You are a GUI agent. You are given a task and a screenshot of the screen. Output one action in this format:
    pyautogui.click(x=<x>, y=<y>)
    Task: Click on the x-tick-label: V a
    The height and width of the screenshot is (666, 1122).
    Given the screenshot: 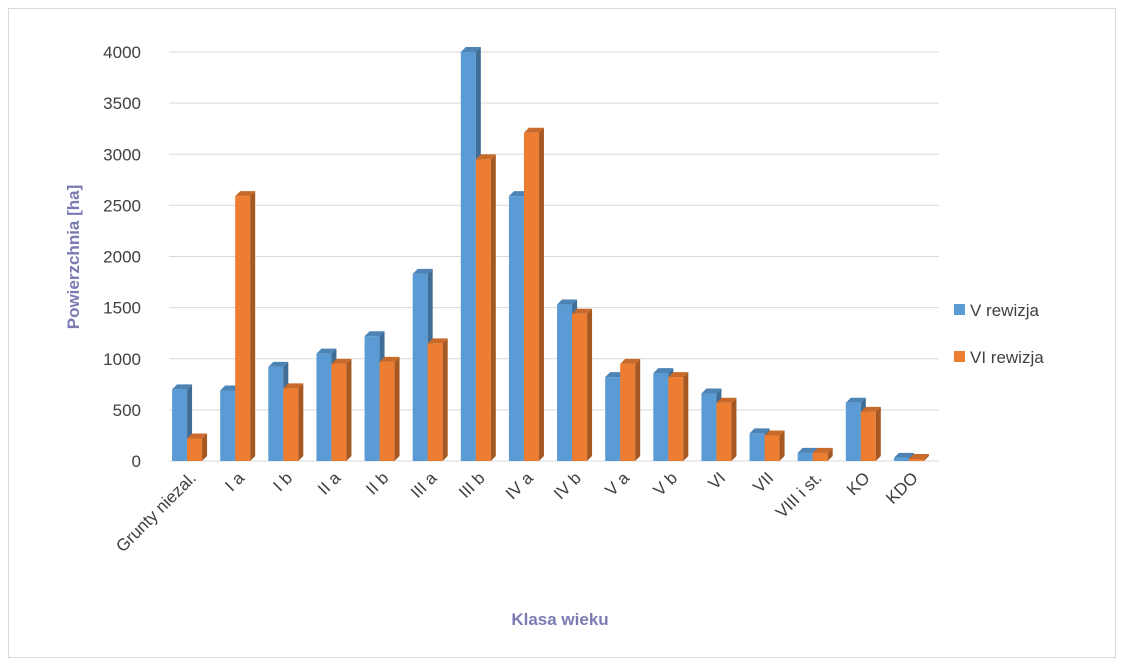 What is the action you would take?
    pyautogui.click(x=618, y=484)
    